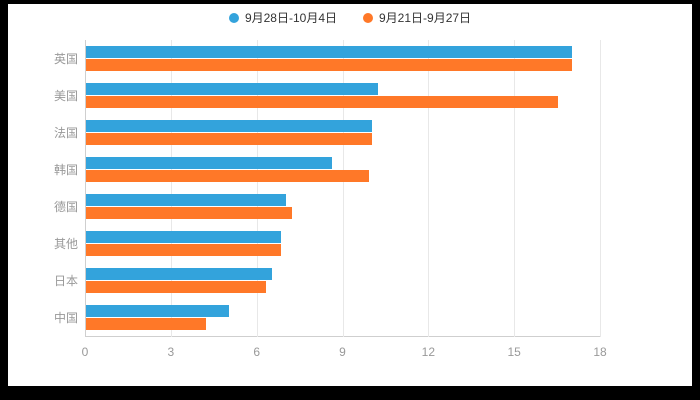 The height and width of the screenshot is (400, 700). What do you see at coordinates (514, 352) in the screenshot?
I see `x-tick-label: 15` at bounding box center [514, 352].